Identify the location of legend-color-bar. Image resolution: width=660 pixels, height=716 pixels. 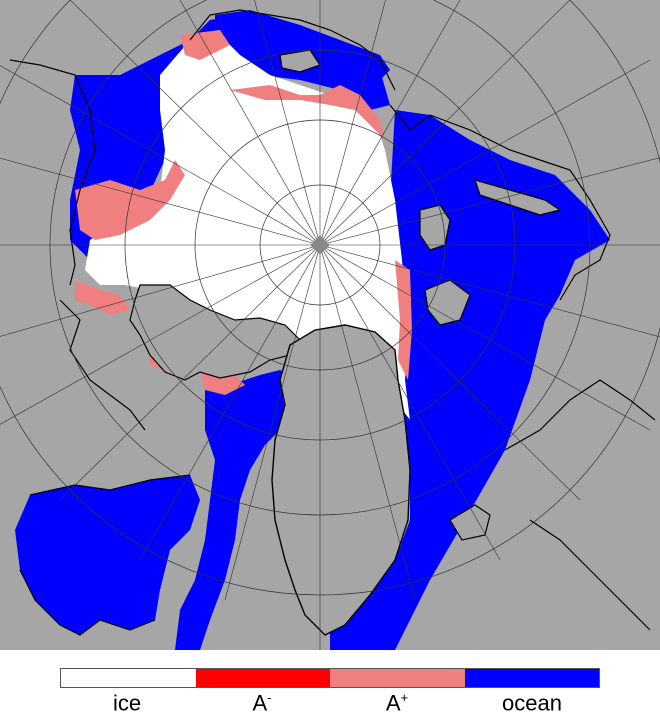
(330, 678).